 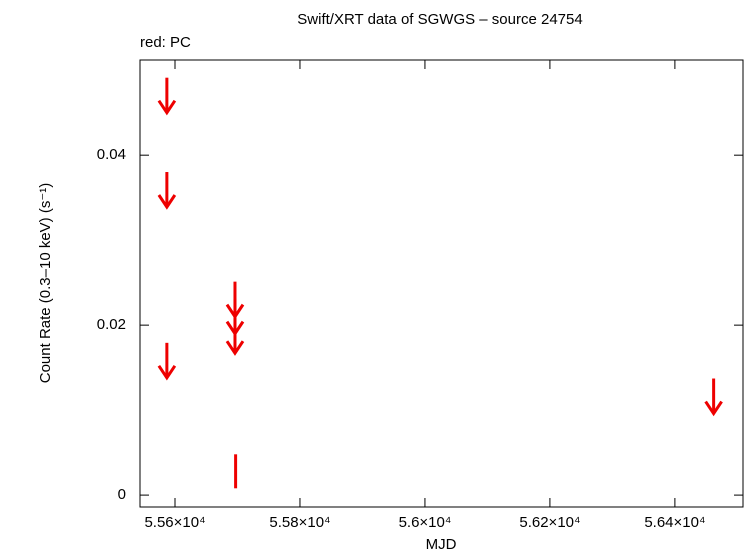 What do you see at coordinates (111, 154) in the screenshot?
I see `y-tick-label: 0.04` at bounding box center [111, 154].